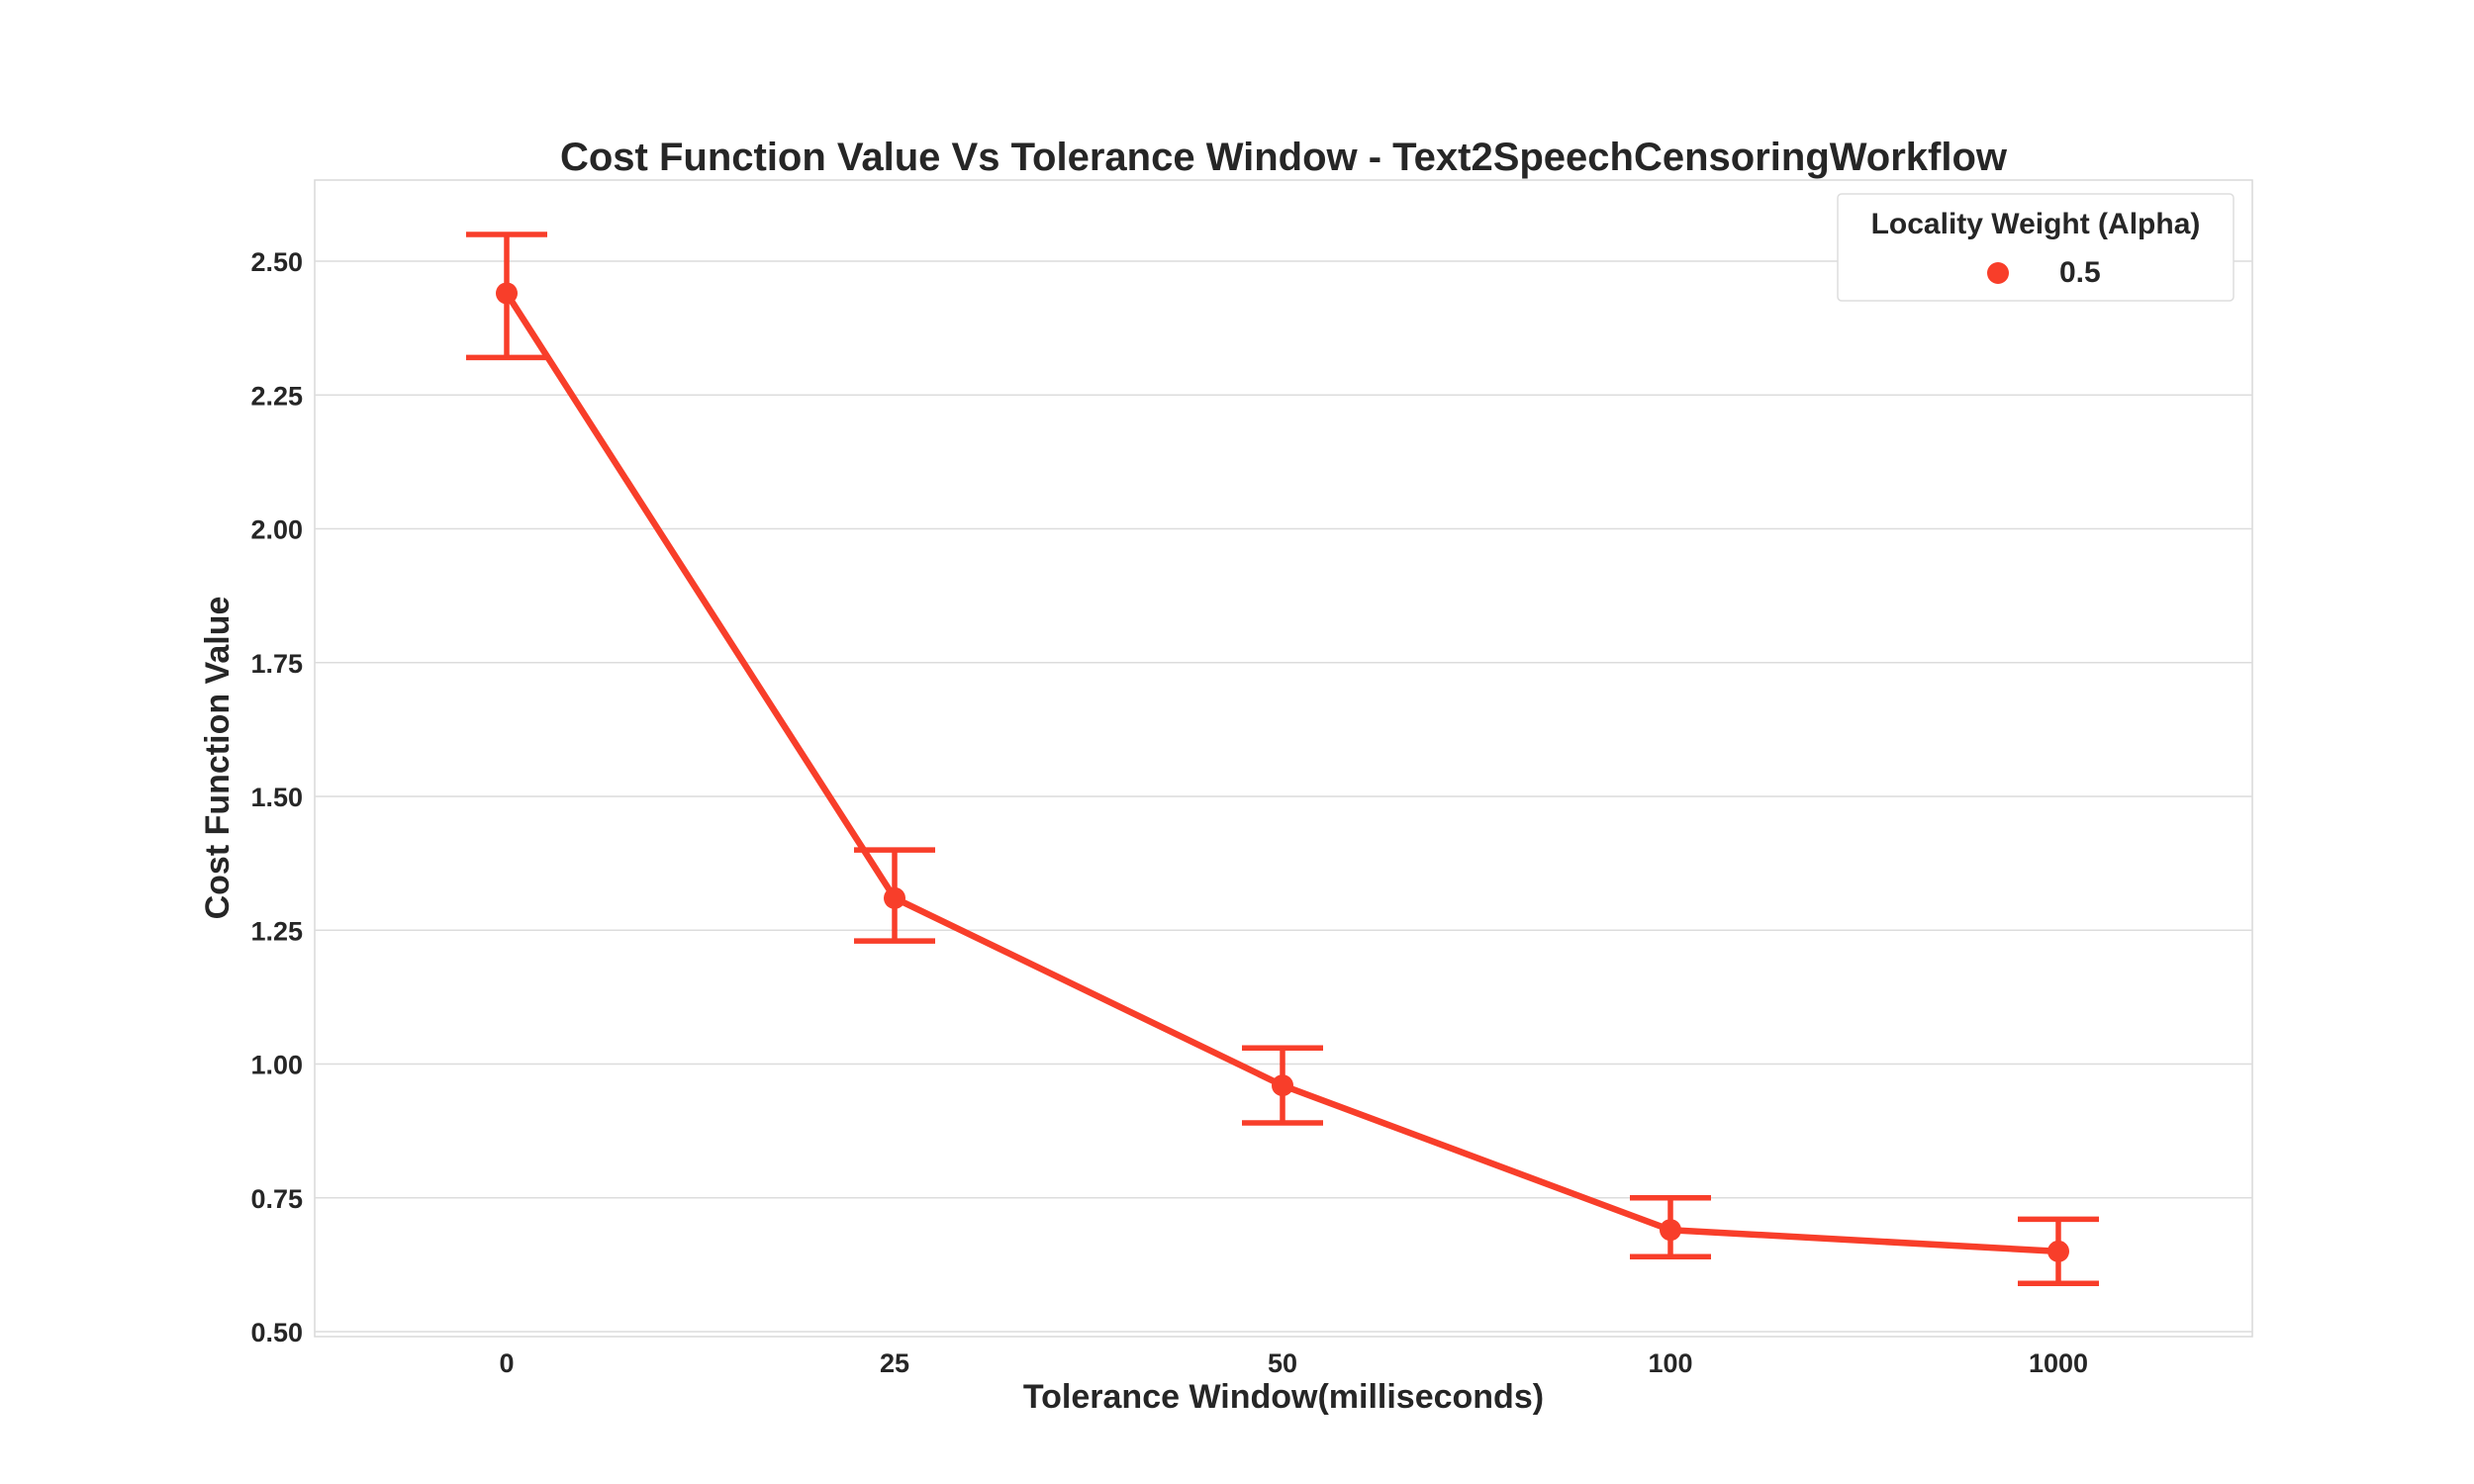 The height and width of the screenshot is (1484, 2474). Describe the element at coordinates (895, 1363) in the screenshot. I see `x-tick-label: 25` at that location.